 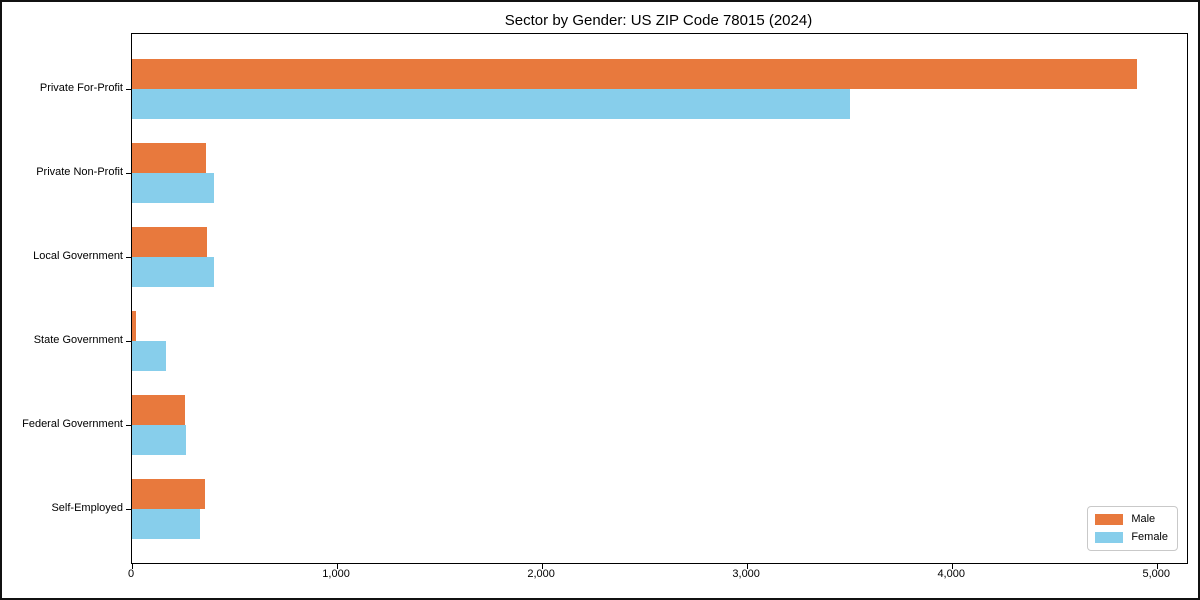 What do you see at coordinates (1156, 574) in the screenshot?
I see `x-tick-label-5000: 5,000` at bounding box center [1156, 574].